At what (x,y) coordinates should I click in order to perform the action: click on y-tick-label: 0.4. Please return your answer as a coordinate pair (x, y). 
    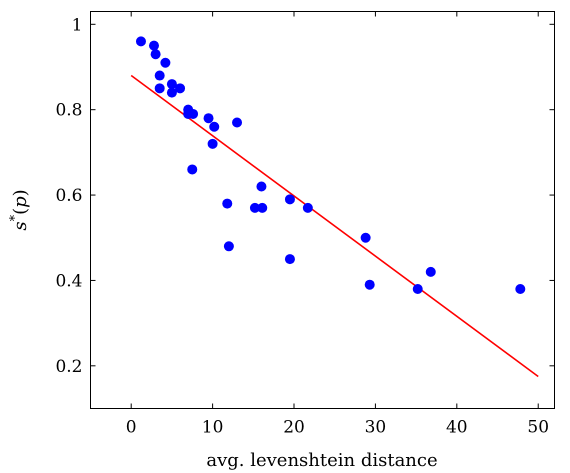
    Looking at the image, I should click on (68, 281).